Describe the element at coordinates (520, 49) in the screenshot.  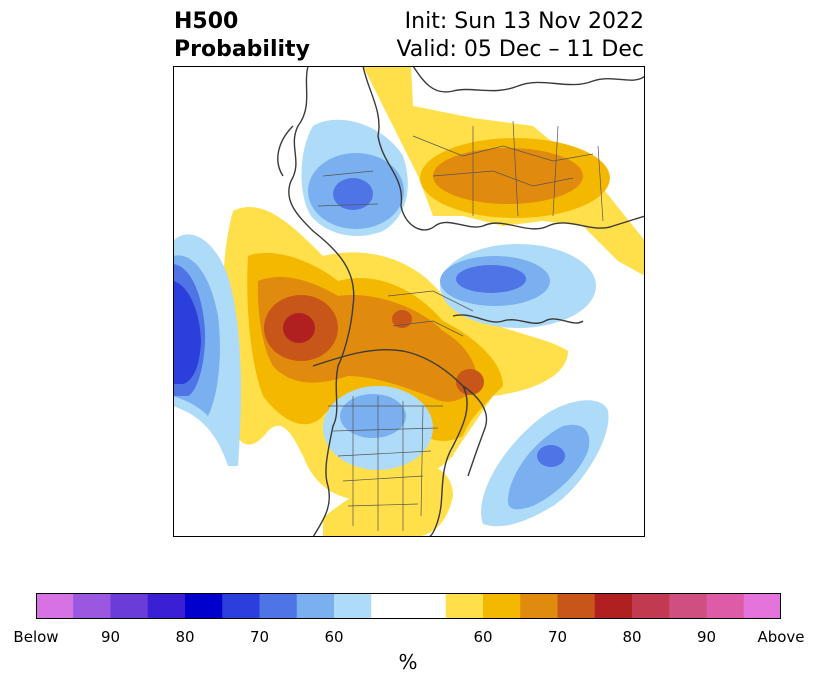
I see `valid-dates: Valid: 05 Dec – 11 Dec` at that location.